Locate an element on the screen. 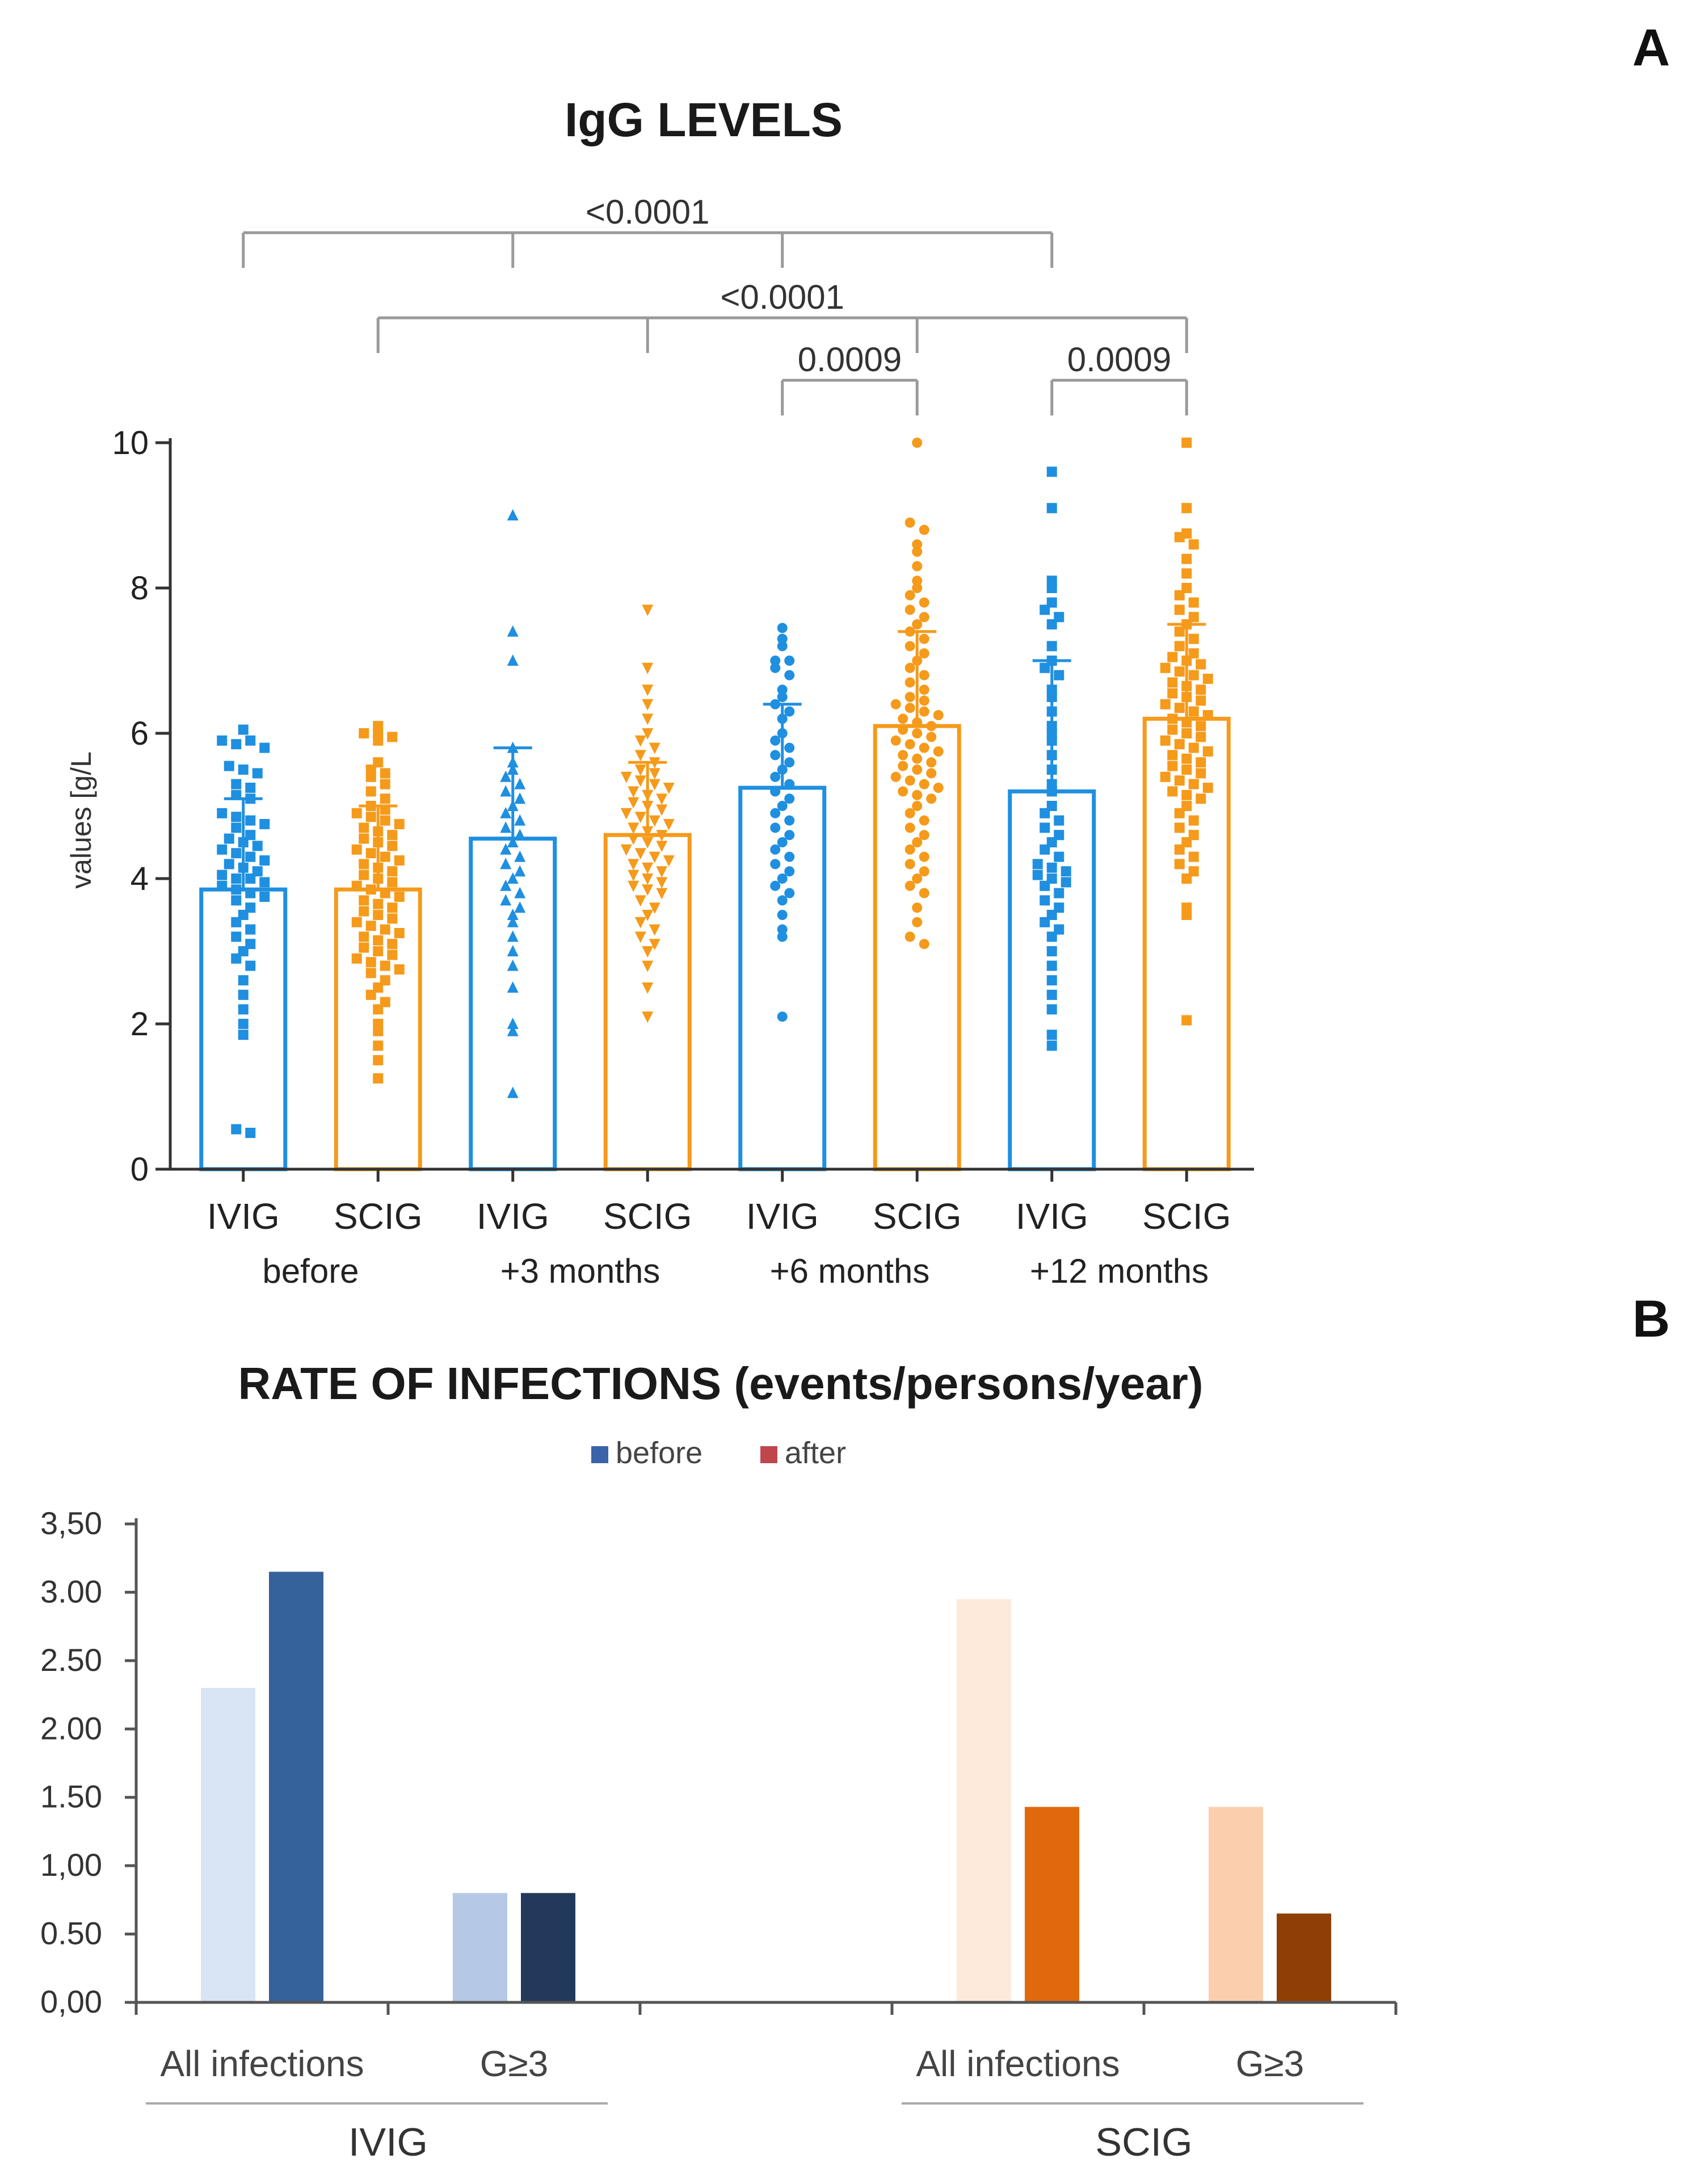 The image size is (1700, 2184). x-tick-label: SCIG is located at coordinates (648, 1216).